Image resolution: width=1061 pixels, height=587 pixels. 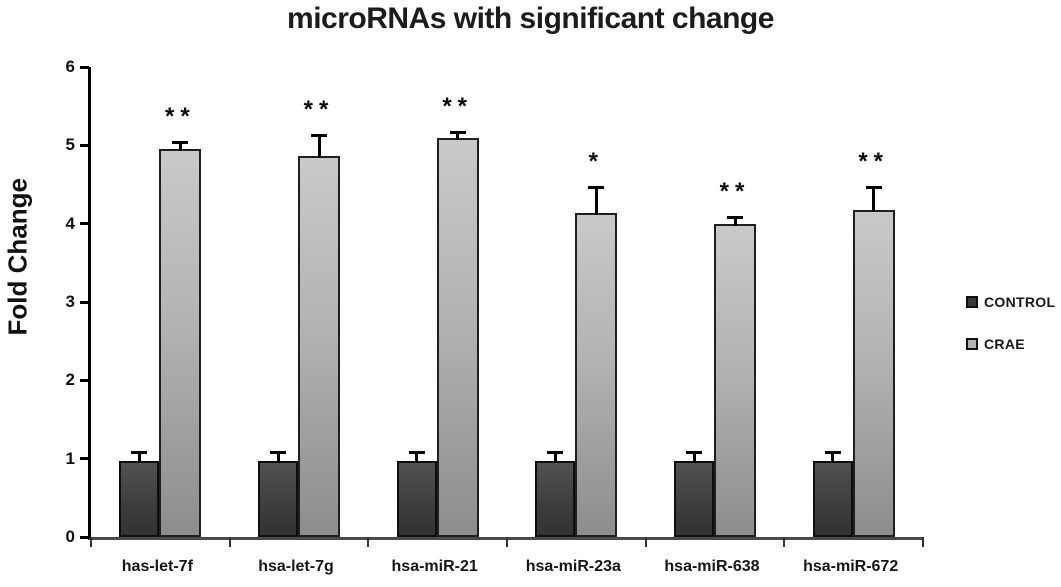 I want to click on y-tick-label: 1, so click(x=70, y=458).